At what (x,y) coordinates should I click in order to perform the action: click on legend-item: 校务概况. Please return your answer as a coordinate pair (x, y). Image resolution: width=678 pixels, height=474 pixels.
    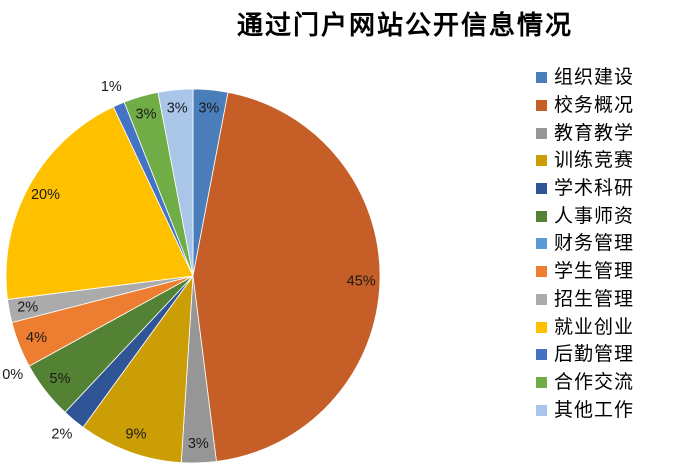
    Looking at the image, I should click on (585, 106).